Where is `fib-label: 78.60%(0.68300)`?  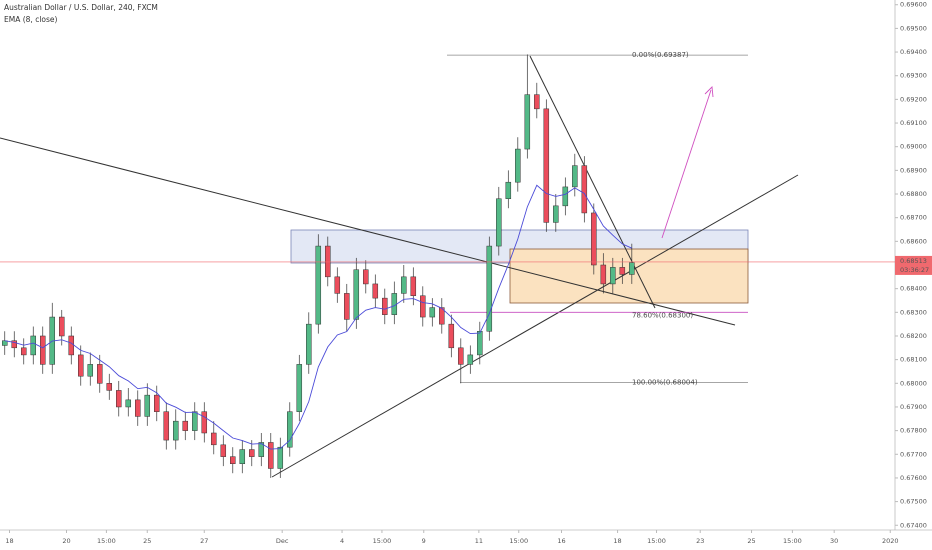 fib-label: 78.60%(0.68300) is located at coordinates (662, 315).